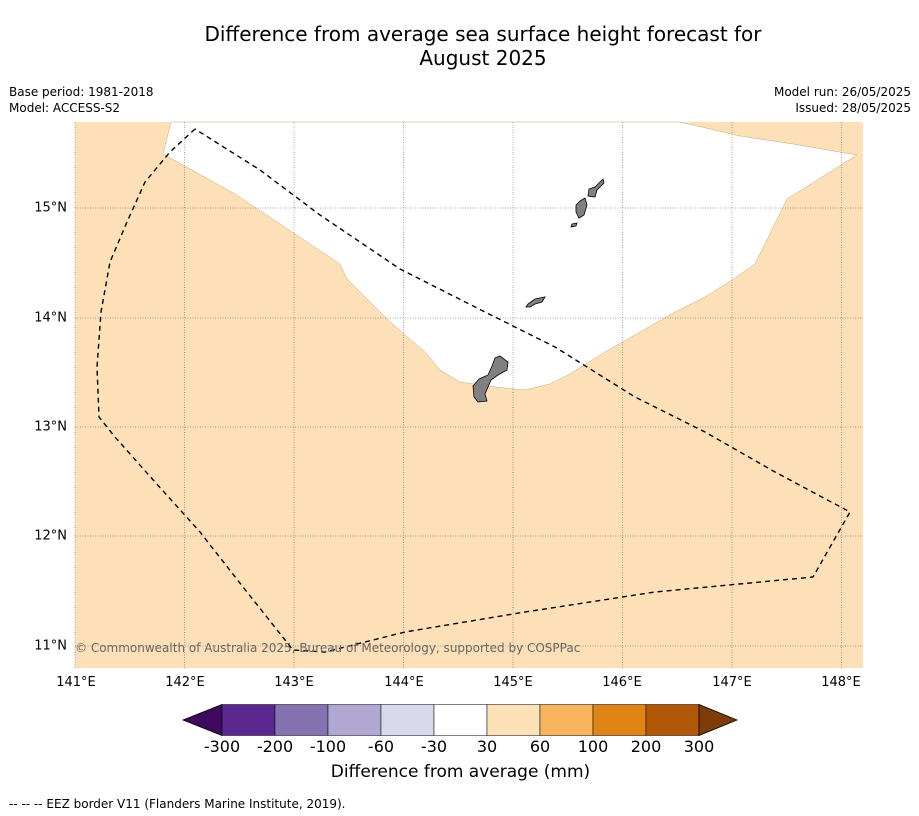 The height and width of the screenshot is (816, 919). I want to click on aguijan-islet, so click(574, 225).